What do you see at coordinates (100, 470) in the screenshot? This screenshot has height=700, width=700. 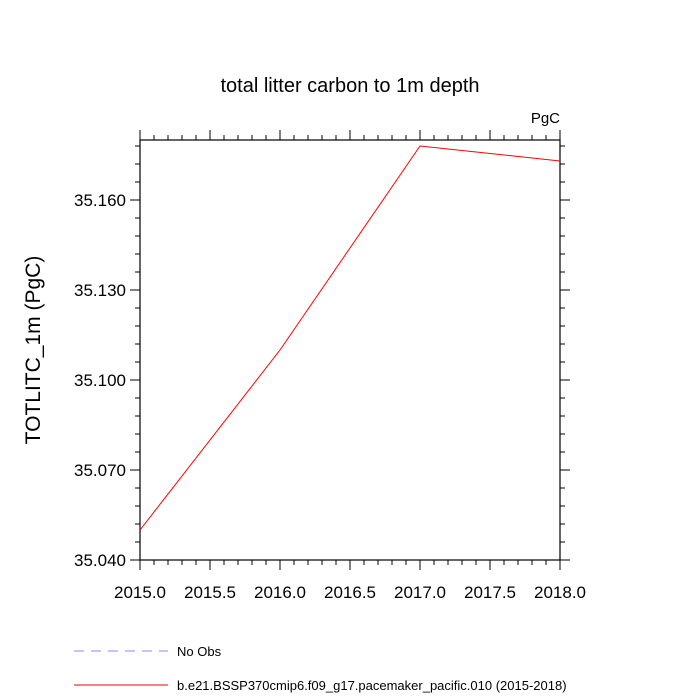 I see `y-tick-label: 35.070` at bounding box center [100, 470].